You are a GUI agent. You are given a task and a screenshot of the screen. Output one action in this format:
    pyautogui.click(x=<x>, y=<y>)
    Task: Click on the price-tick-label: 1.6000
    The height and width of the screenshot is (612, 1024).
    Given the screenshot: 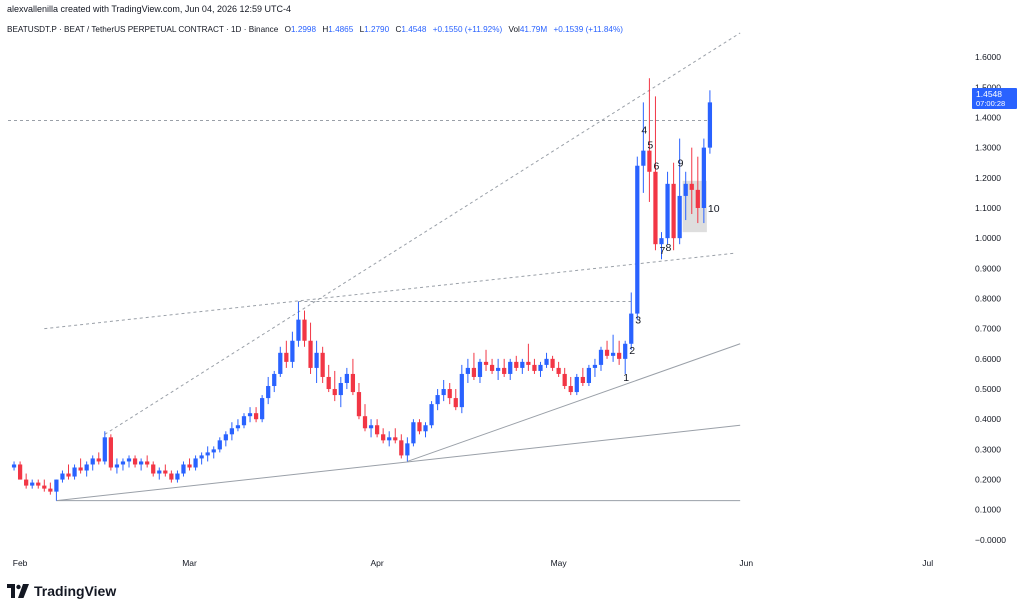 What is the action you would take?
    pyautogui.click(x=988, y=57)
    